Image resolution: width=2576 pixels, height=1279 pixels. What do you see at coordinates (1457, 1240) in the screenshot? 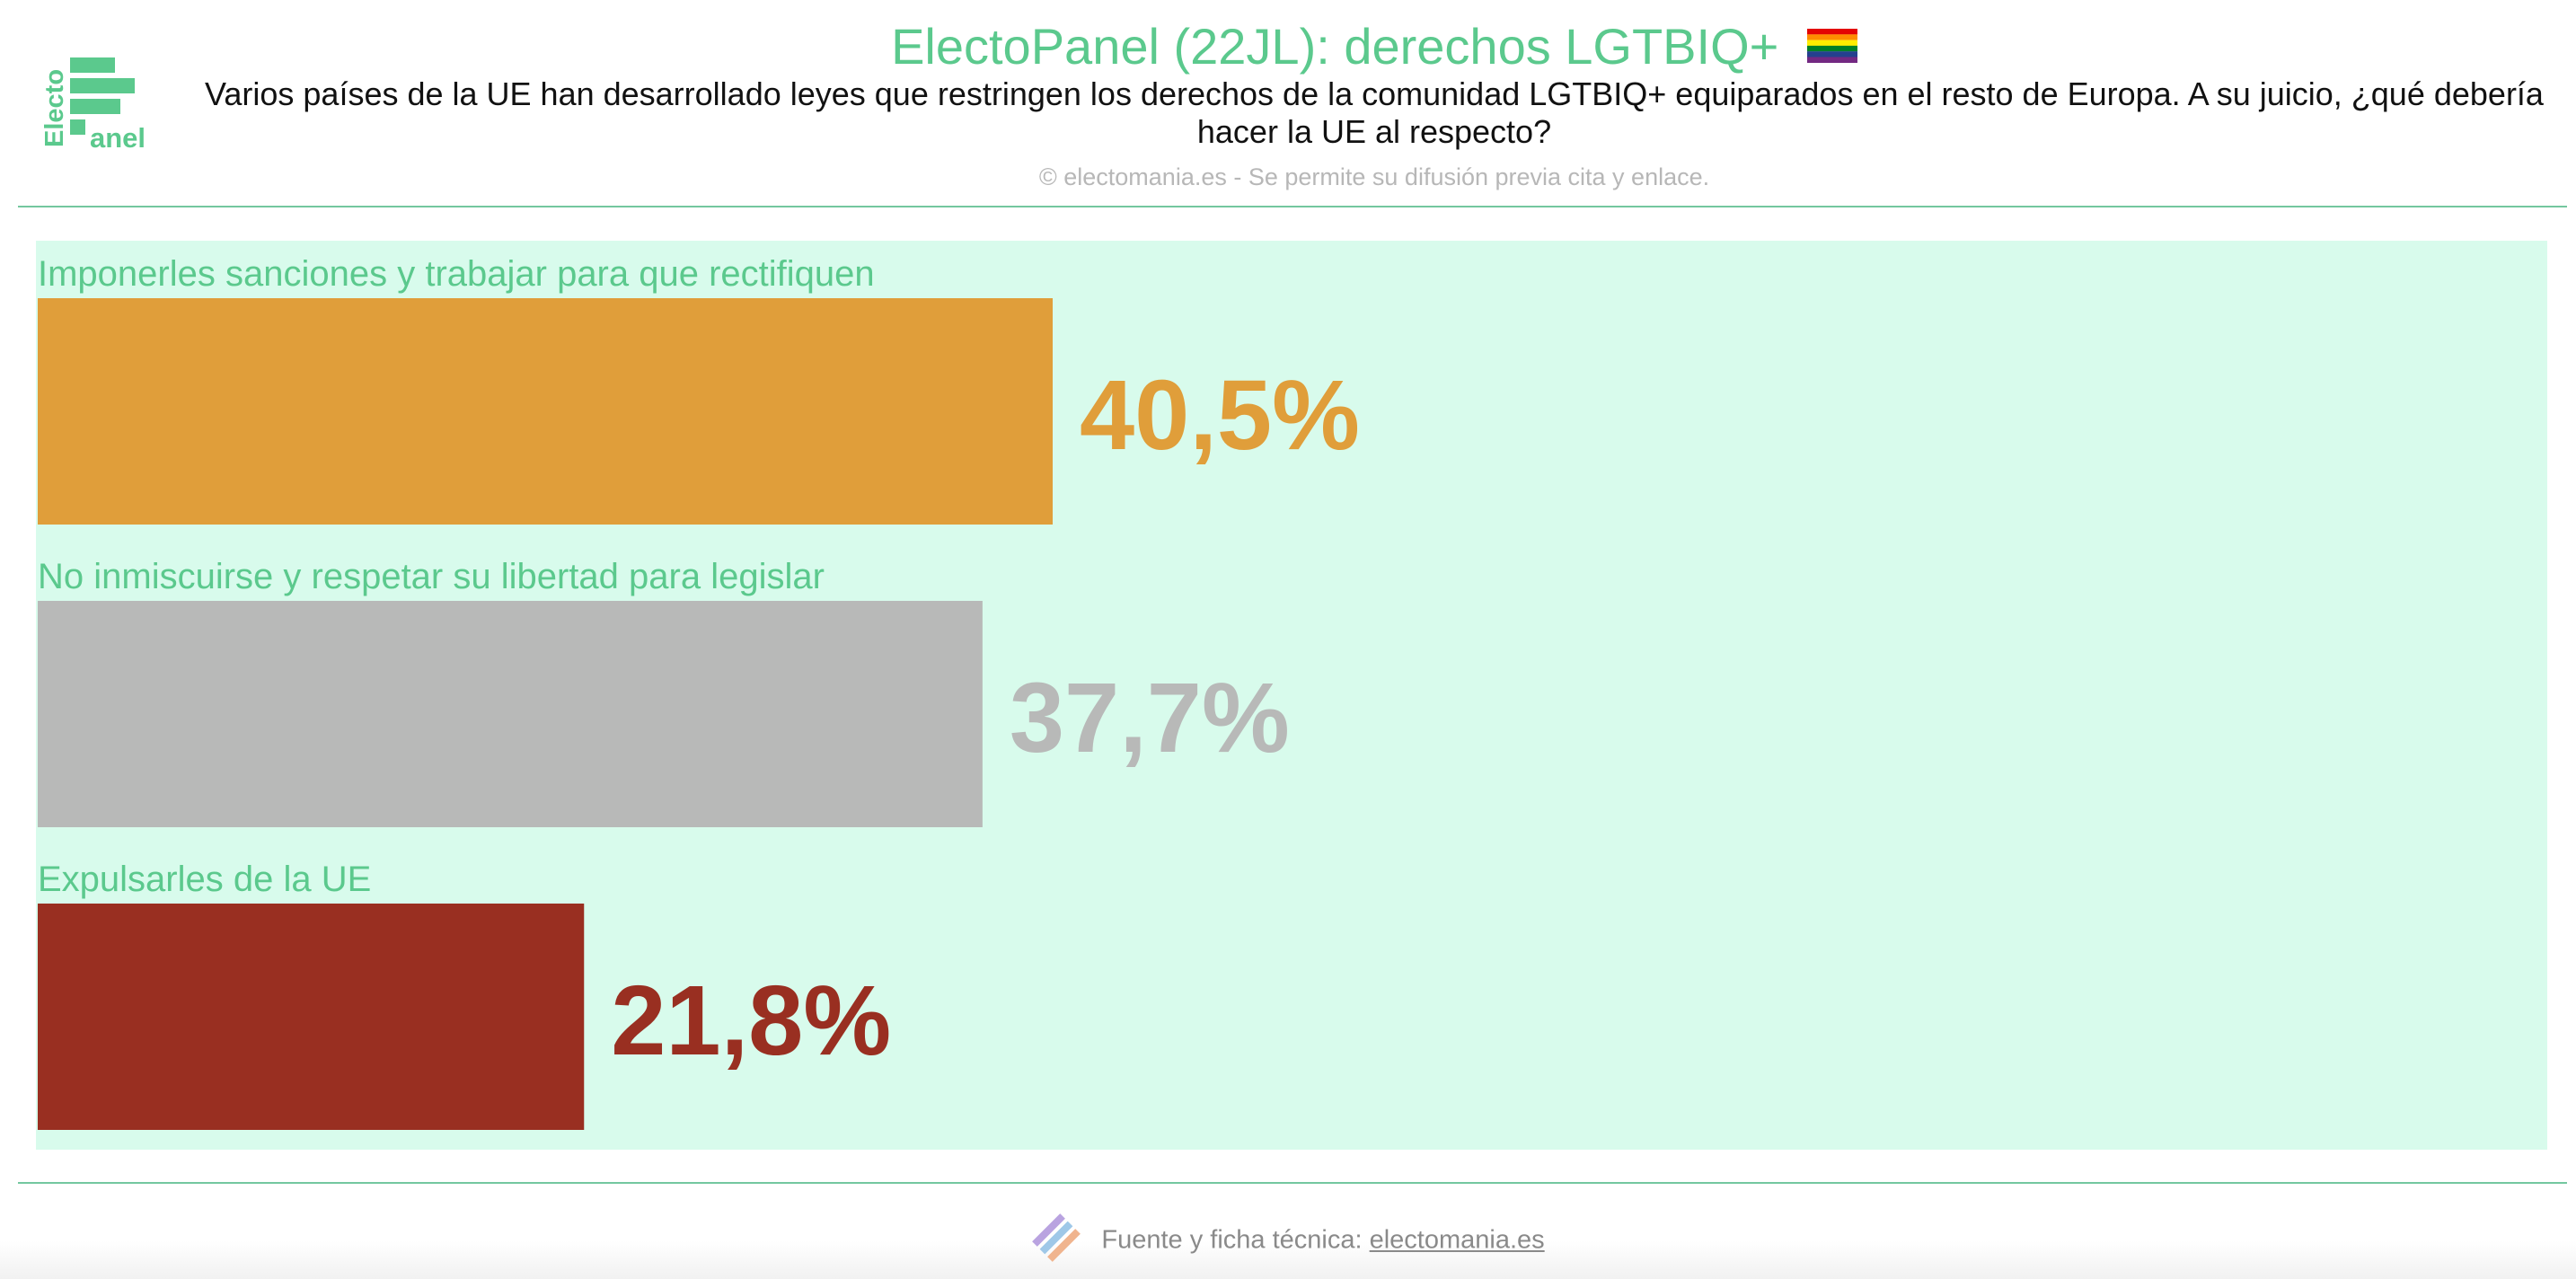
I see `source-link: electomania.es` at bounding box center [1457, 1240].